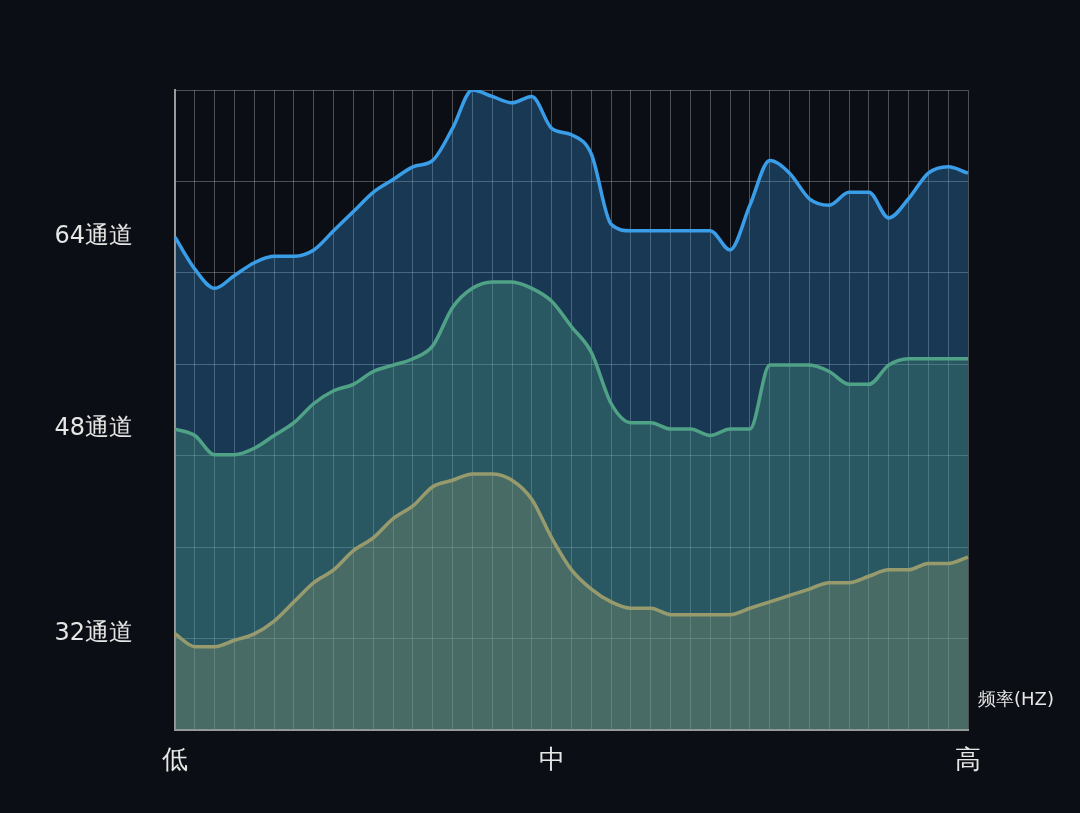 The height and width of the screenshot is (813, 1080). Describe the element at coordinates (1016, 699) in the screenshot. I see `x-axis-title: 频率(HZ)` at that location.